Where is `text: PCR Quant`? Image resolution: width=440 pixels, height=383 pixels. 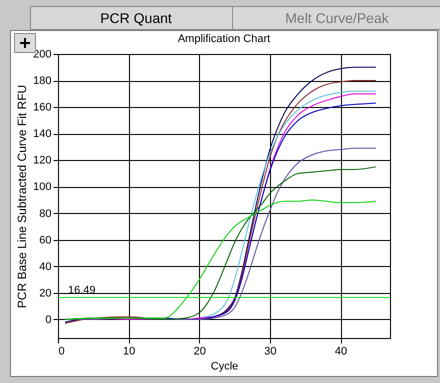 text: PCR Quant is located at coordinates (136, 18).